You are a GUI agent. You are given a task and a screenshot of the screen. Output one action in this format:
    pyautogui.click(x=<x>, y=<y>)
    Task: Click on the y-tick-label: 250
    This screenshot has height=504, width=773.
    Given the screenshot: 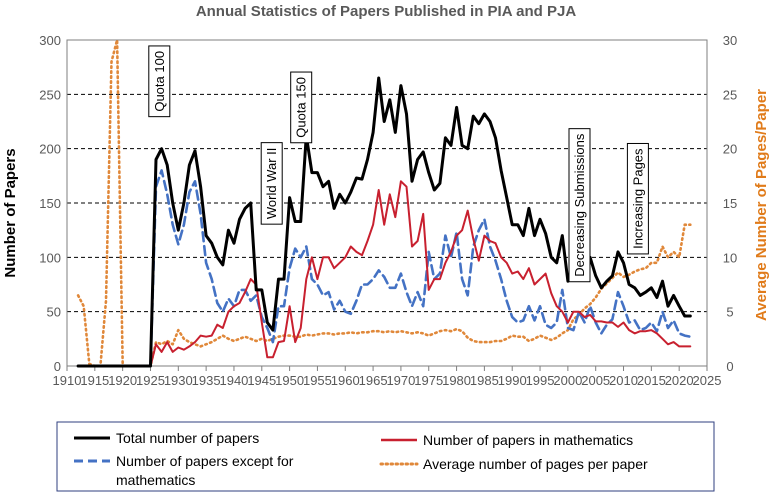 What is the action you would take?
    pyautogui.click(x=50, y=94)
    